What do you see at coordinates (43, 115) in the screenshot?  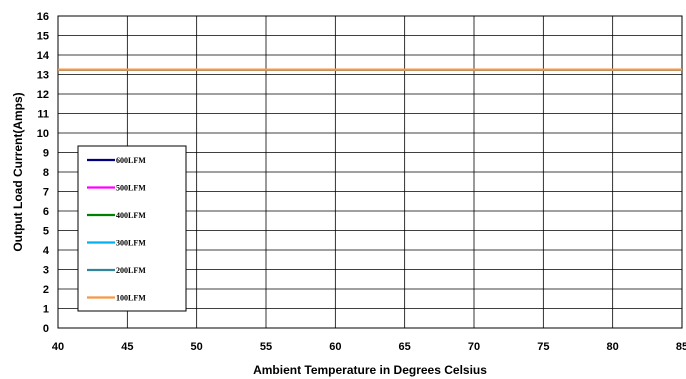 I see `y-tick-label: 11` at bounding box center [43, 115].